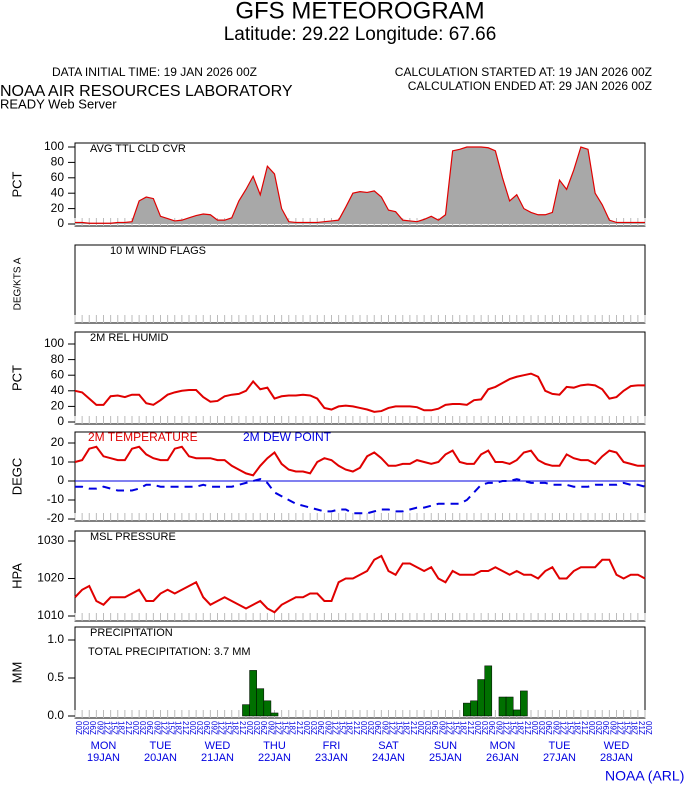  I want to click on day-weekday: THU, so click(274, 746).